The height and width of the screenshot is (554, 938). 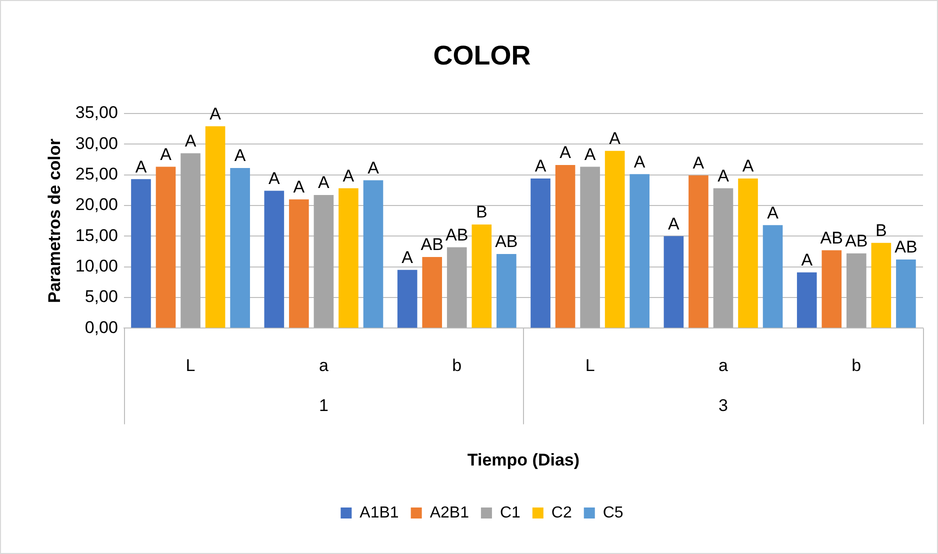 I want to click on y-tick-label: 0,00, so click(x=101, y=327).